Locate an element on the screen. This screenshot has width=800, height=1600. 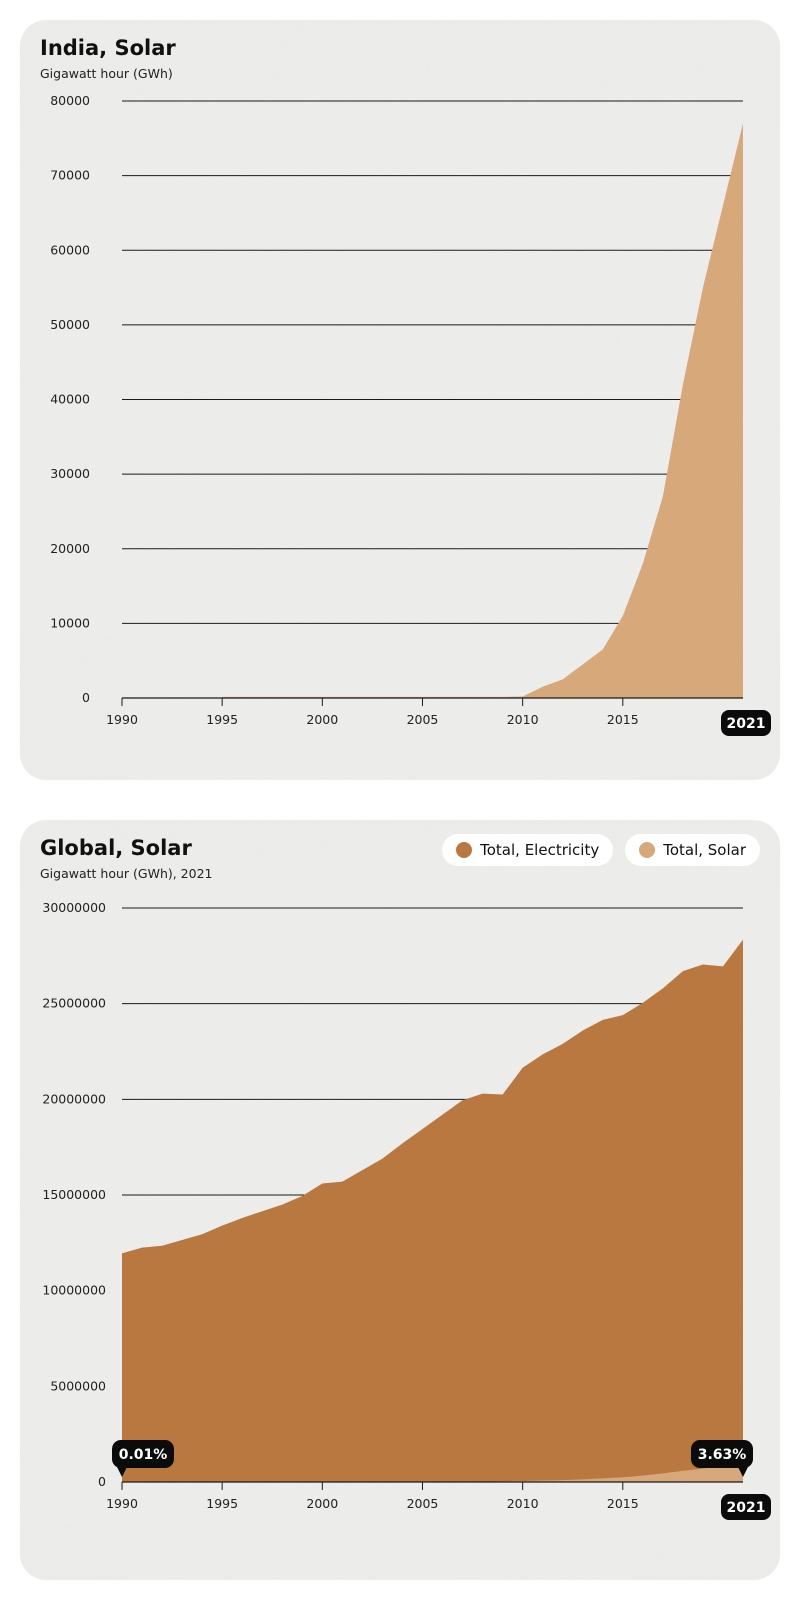
annotation-label: 3.63% is located at coordinates (722, 1455).